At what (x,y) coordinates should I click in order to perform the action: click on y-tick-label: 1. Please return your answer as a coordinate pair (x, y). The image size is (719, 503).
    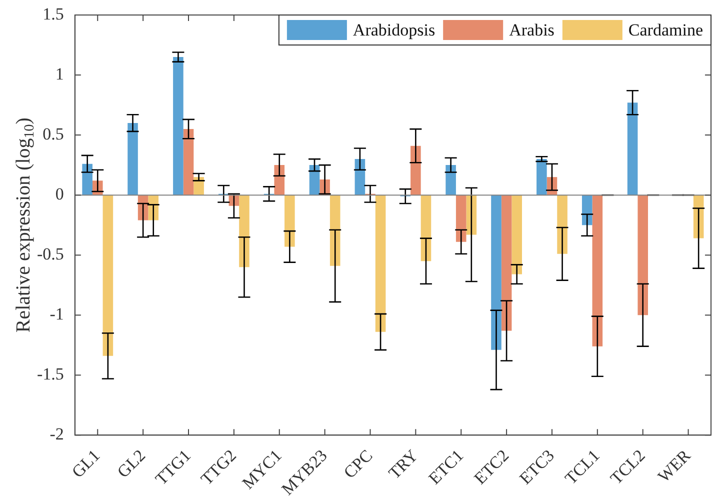
    Looking at the image, I should click on (59, 74).